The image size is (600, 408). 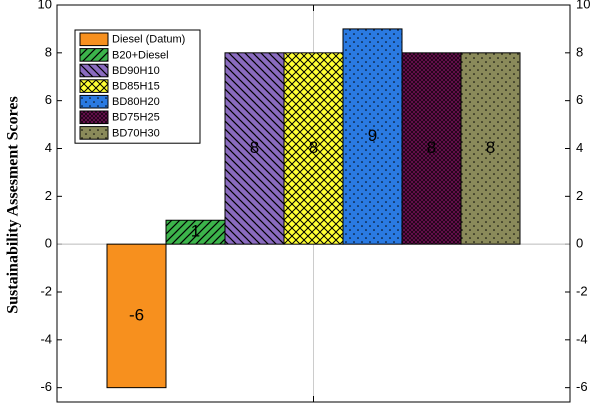 What do you see at coordinates (48, 51) in the screenshot?
I see `y-tick-label: 8` at bounding box center [48, 51].